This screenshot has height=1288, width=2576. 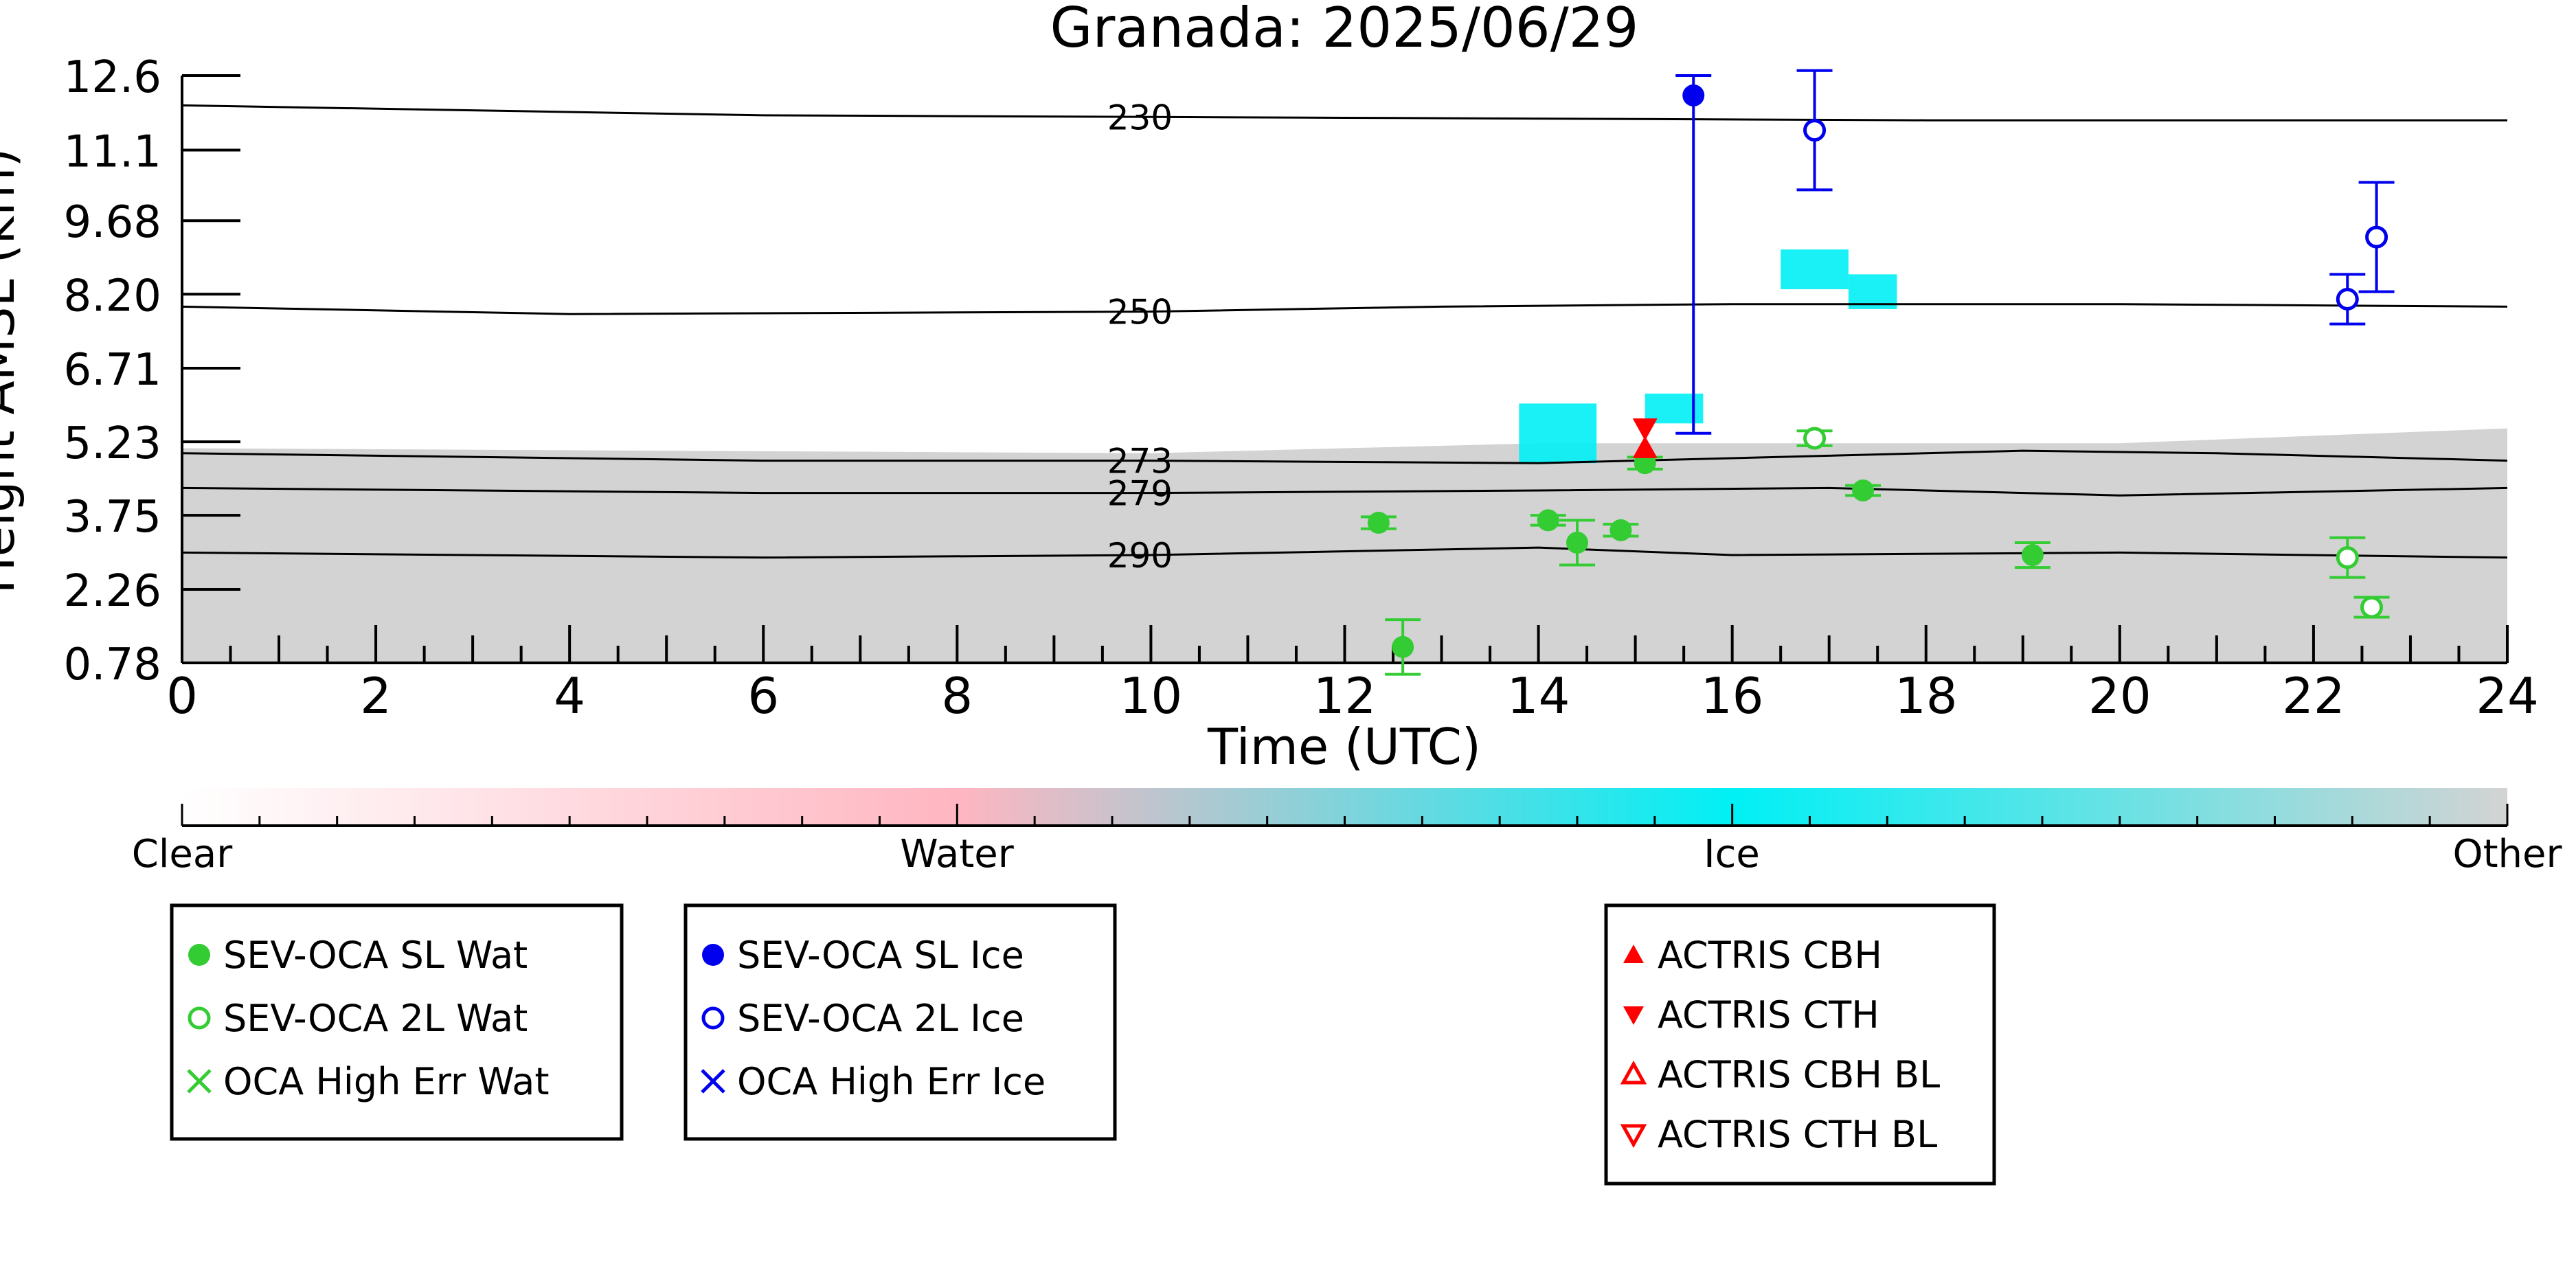 What do you see at coordinates (1770, 955) in the screenshot?
I see `legend-label: ACTRIS CBH` at bounding box center [1770, 955].